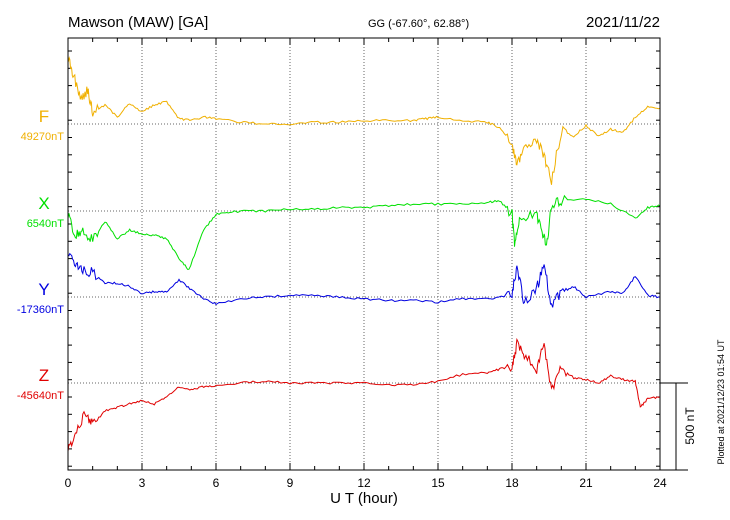 Image resolution: width=730 pixels, height=520 pixels. Describe the element at coordinates (40, 254) in the screenshot. I see `component-labels: F 49270nT X 6540nT Y -17360nT Z -45640nT` at that location.